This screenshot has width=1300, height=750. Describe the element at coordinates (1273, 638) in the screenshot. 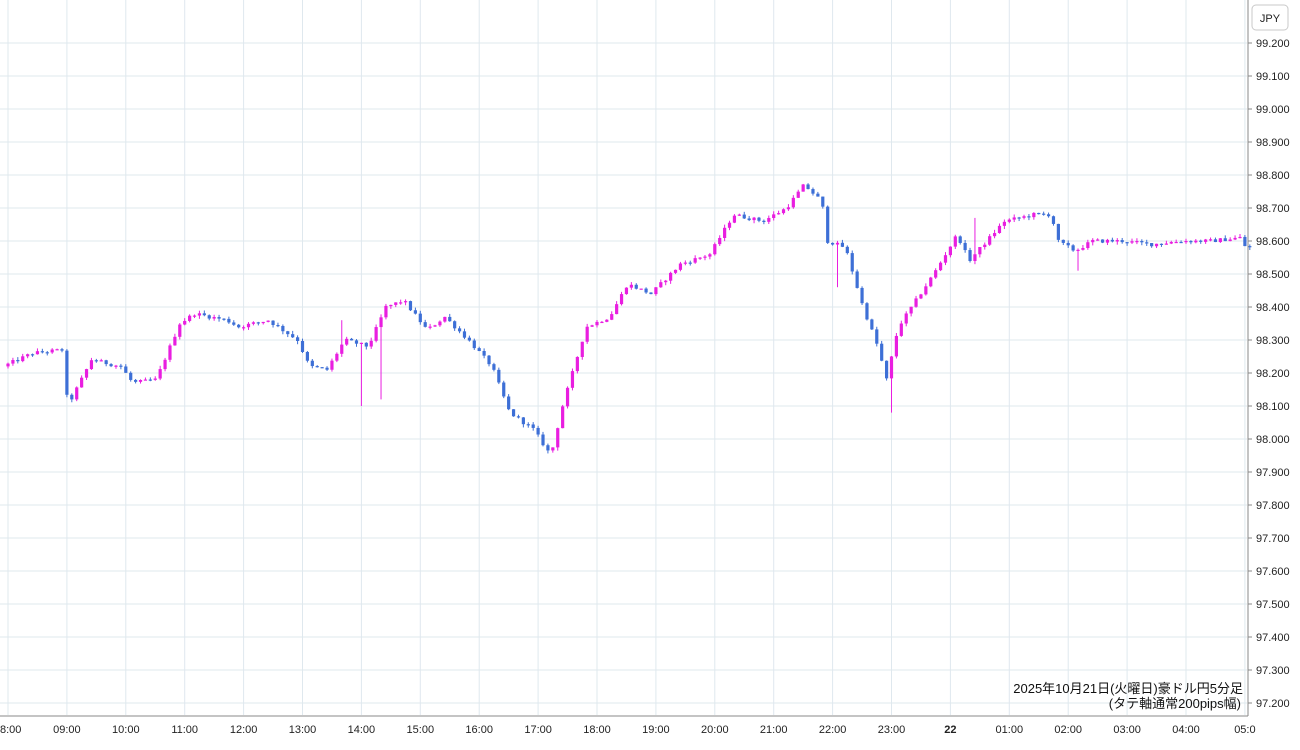

I see `price-tick-label: 97.400` at that location.